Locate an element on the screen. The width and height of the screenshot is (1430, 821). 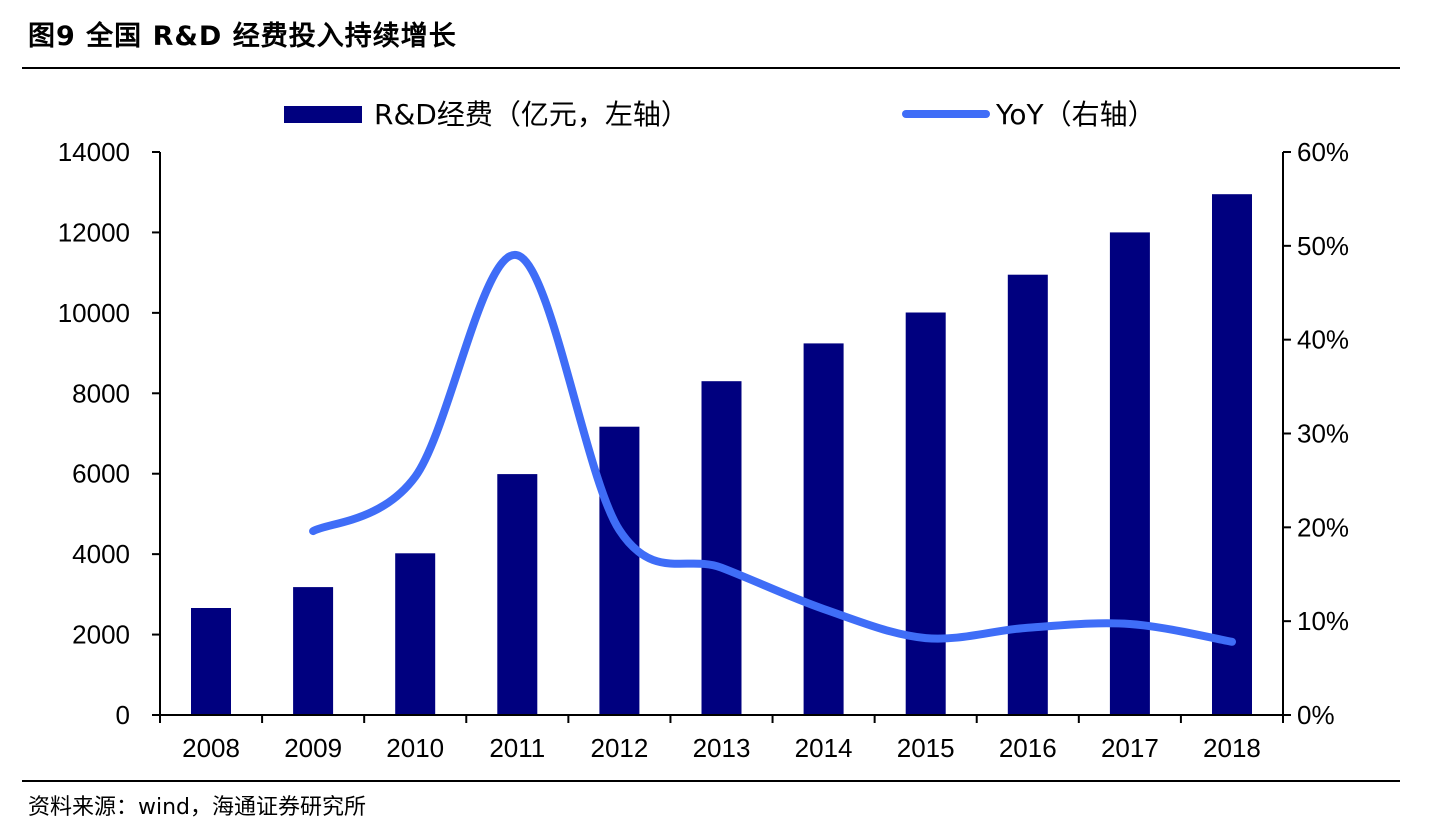
figure-title: 图9 全国 R&D 经费投入持续增长 is located at coordinates (242, 36).